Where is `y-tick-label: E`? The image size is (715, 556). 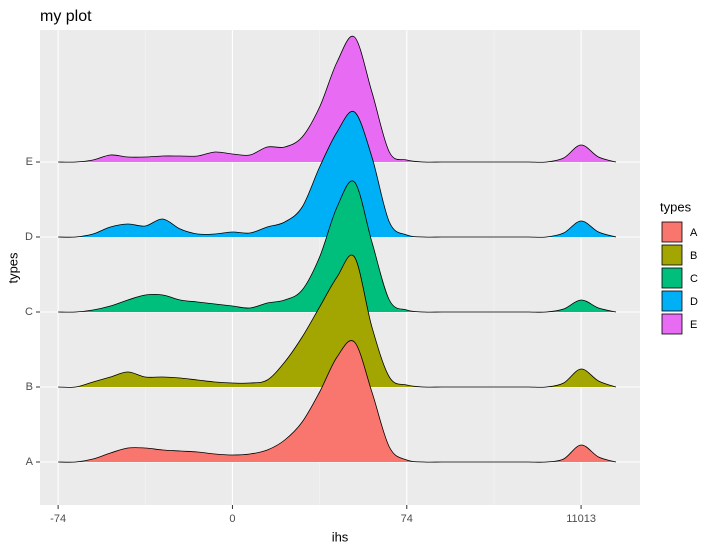
y-tick-label: E is located at coordinates (29, 162).